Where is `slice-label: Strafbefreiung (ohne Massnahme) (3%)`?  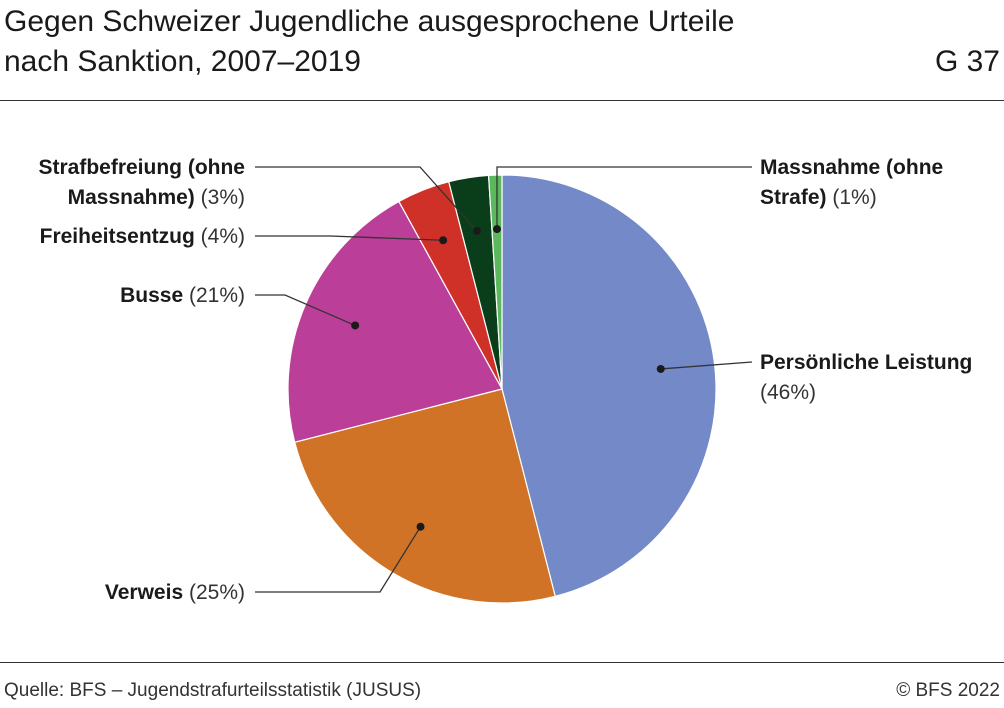
slice-label: Strafbefreiung (ohne Massnahme) (3%) is located at coordinates (125, 183).